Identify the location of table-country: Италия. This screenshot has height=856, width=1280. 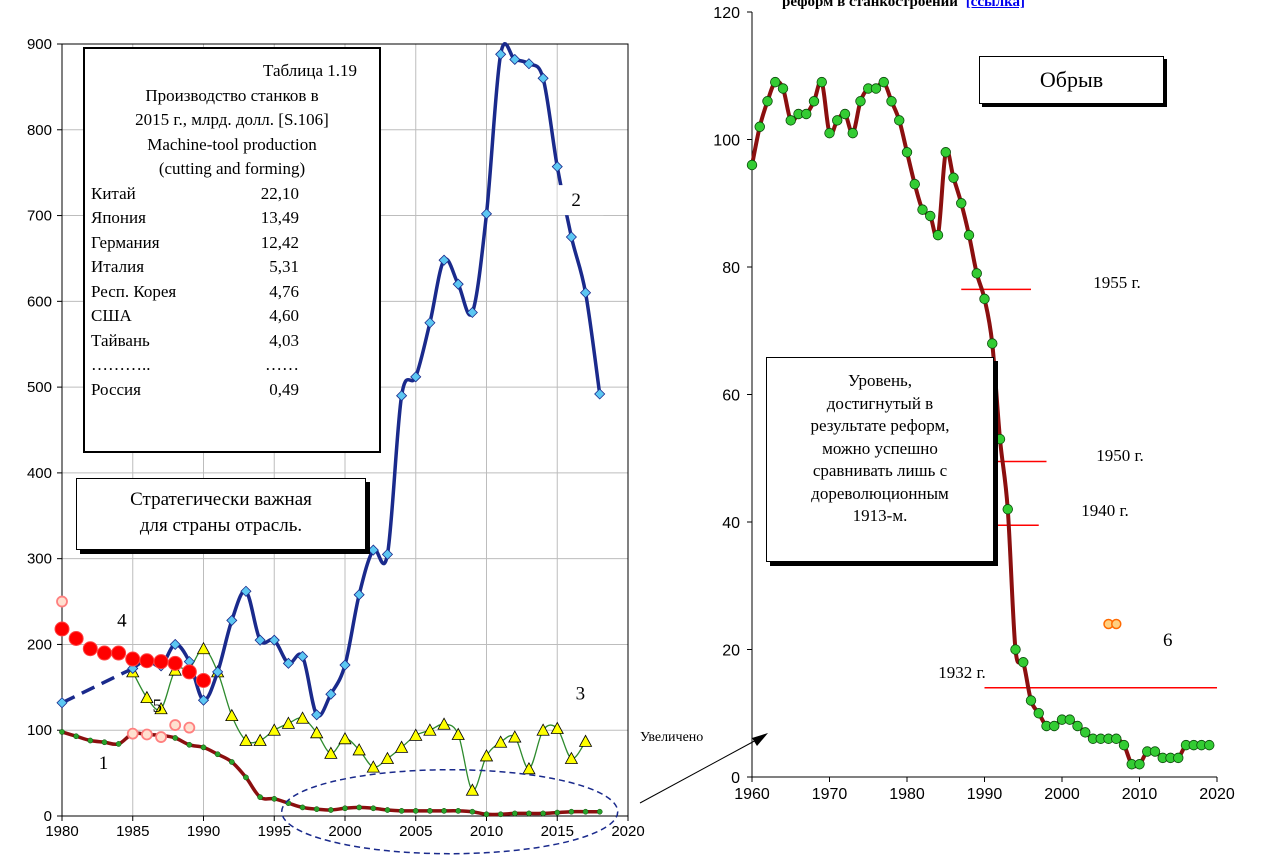
(118, 266).